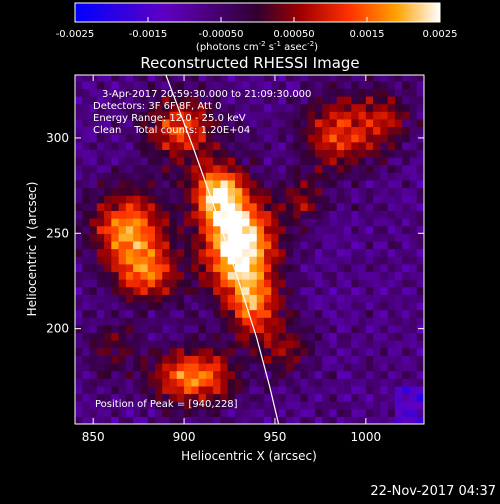  Describe the element at coordinates (221, 34) in the screenshot. I see `colorbar-tick-label: -0.00050` at that location.